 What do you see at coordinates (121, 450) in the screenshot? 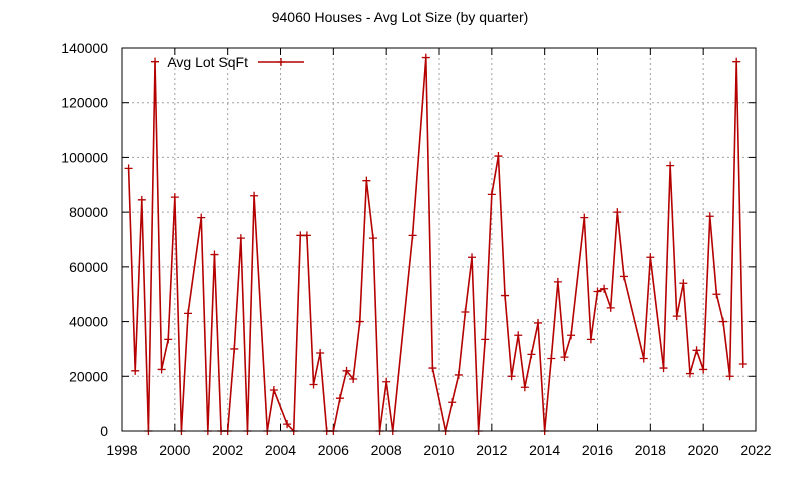
I see `x-tick-label: 1998` at bounding box center [121, 450].